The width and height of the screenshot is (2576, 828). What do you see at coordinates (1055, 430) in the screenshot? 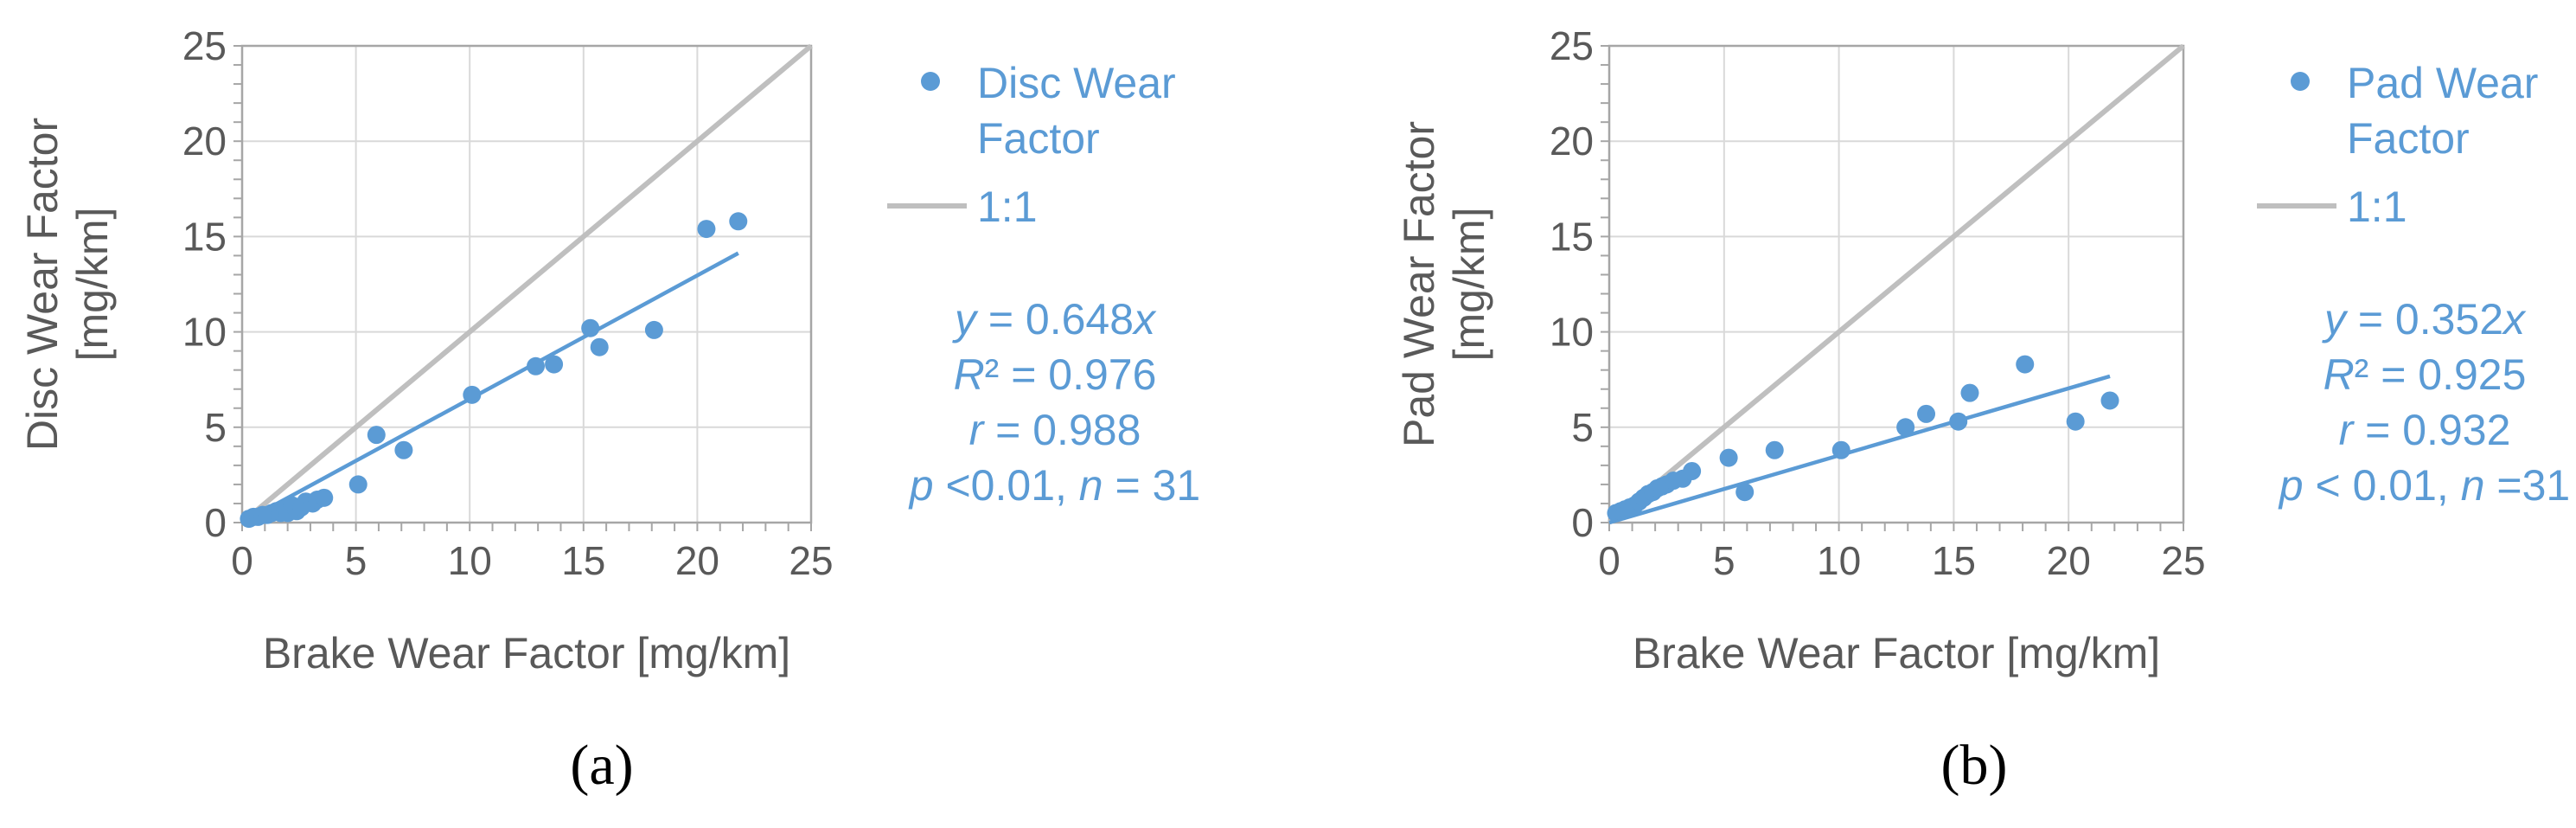
I see `regression-stat: r = 0.988` at bounding box center [1055, 430].